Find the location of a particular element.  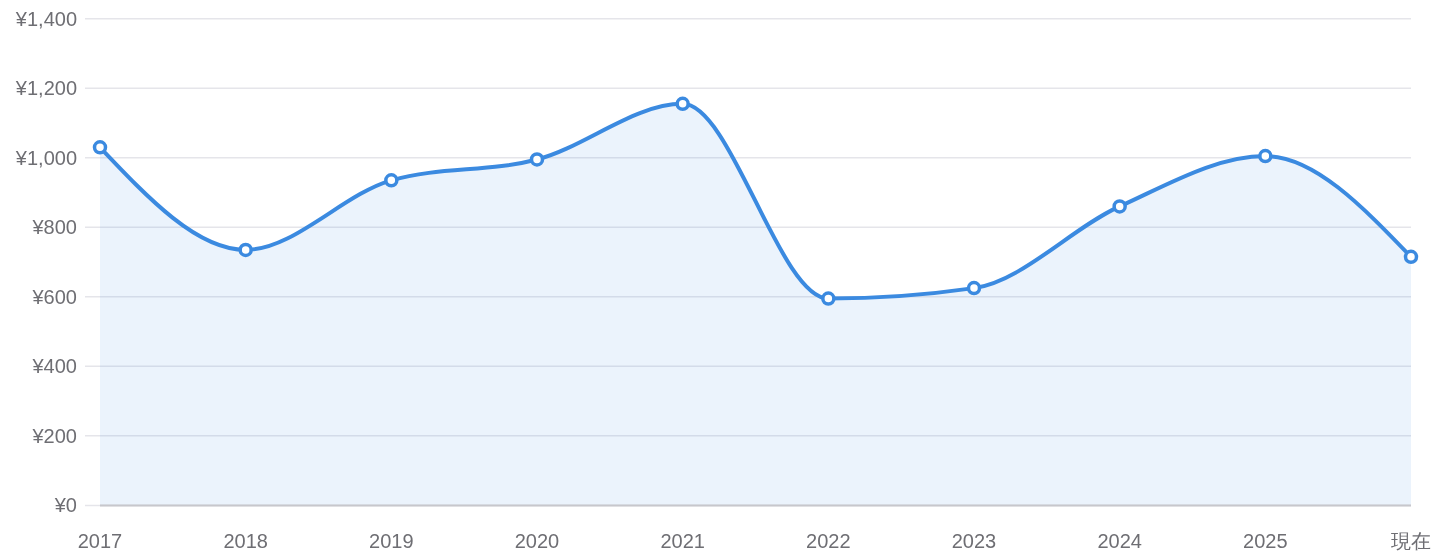

y-tick-label: ¥400 is located at coordinates (54, 366).